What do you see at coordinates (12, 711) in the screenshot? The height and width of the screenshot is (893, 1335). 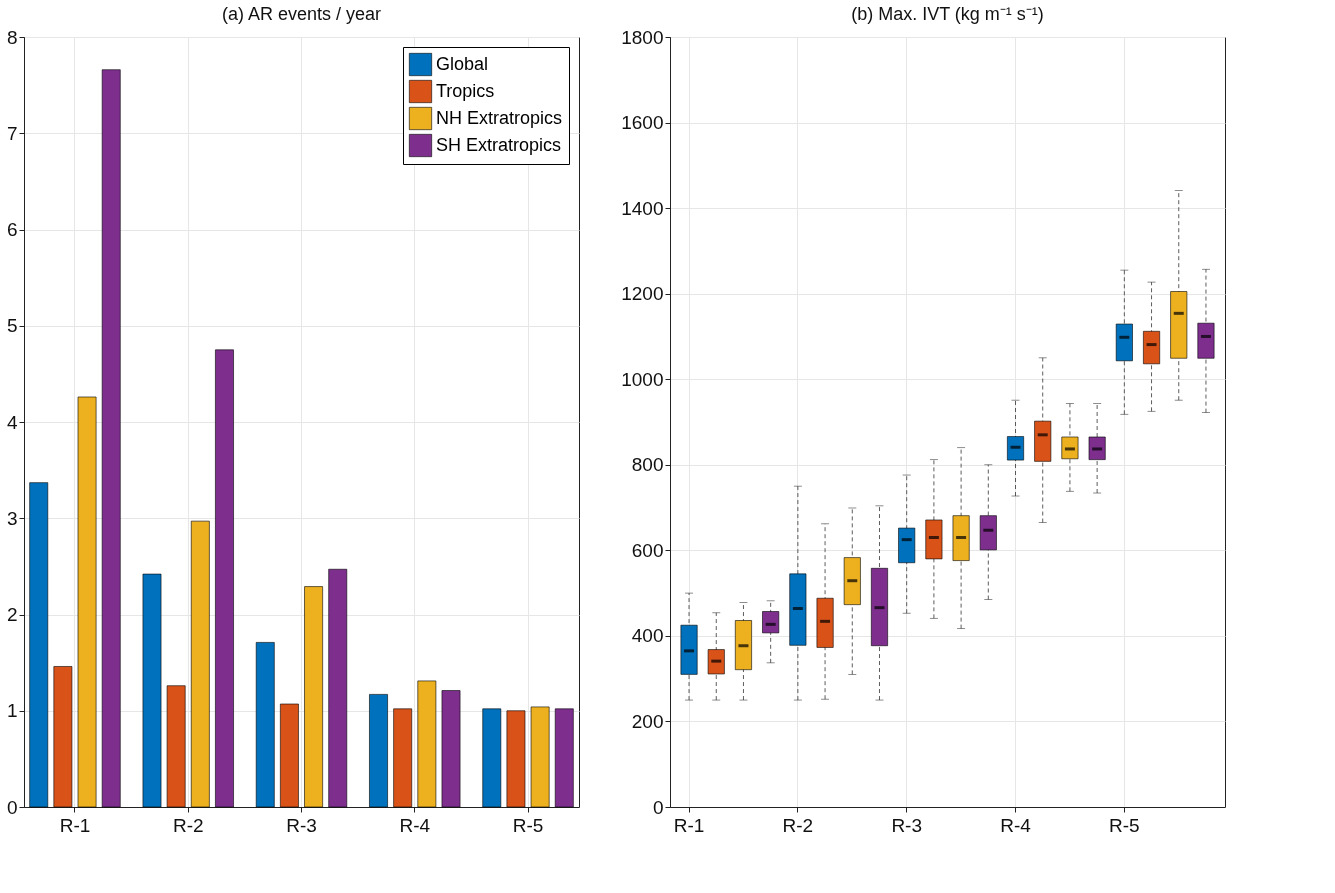 I see `y-tick-label: 1` at bounding box center [12, 711].